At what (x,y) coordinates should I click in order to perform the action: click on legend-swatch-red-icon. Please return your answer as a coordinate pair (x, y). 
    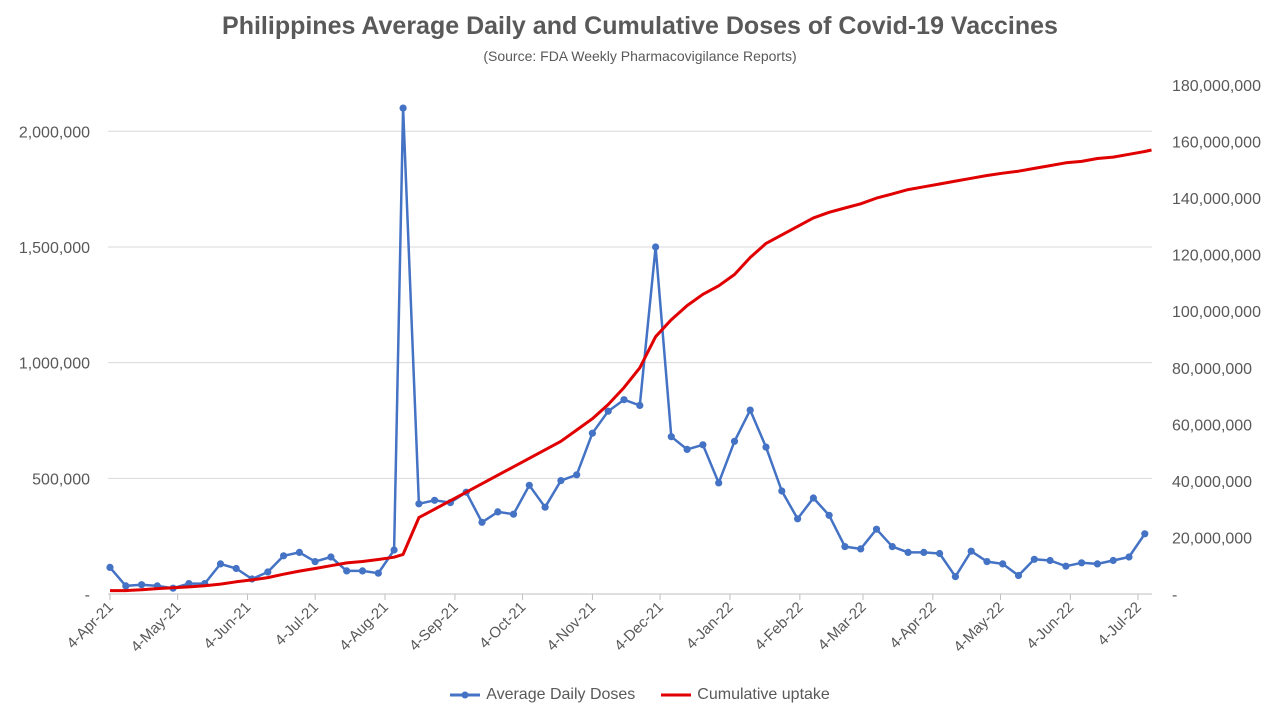
    Looking at the image, I should click on (676, 695).